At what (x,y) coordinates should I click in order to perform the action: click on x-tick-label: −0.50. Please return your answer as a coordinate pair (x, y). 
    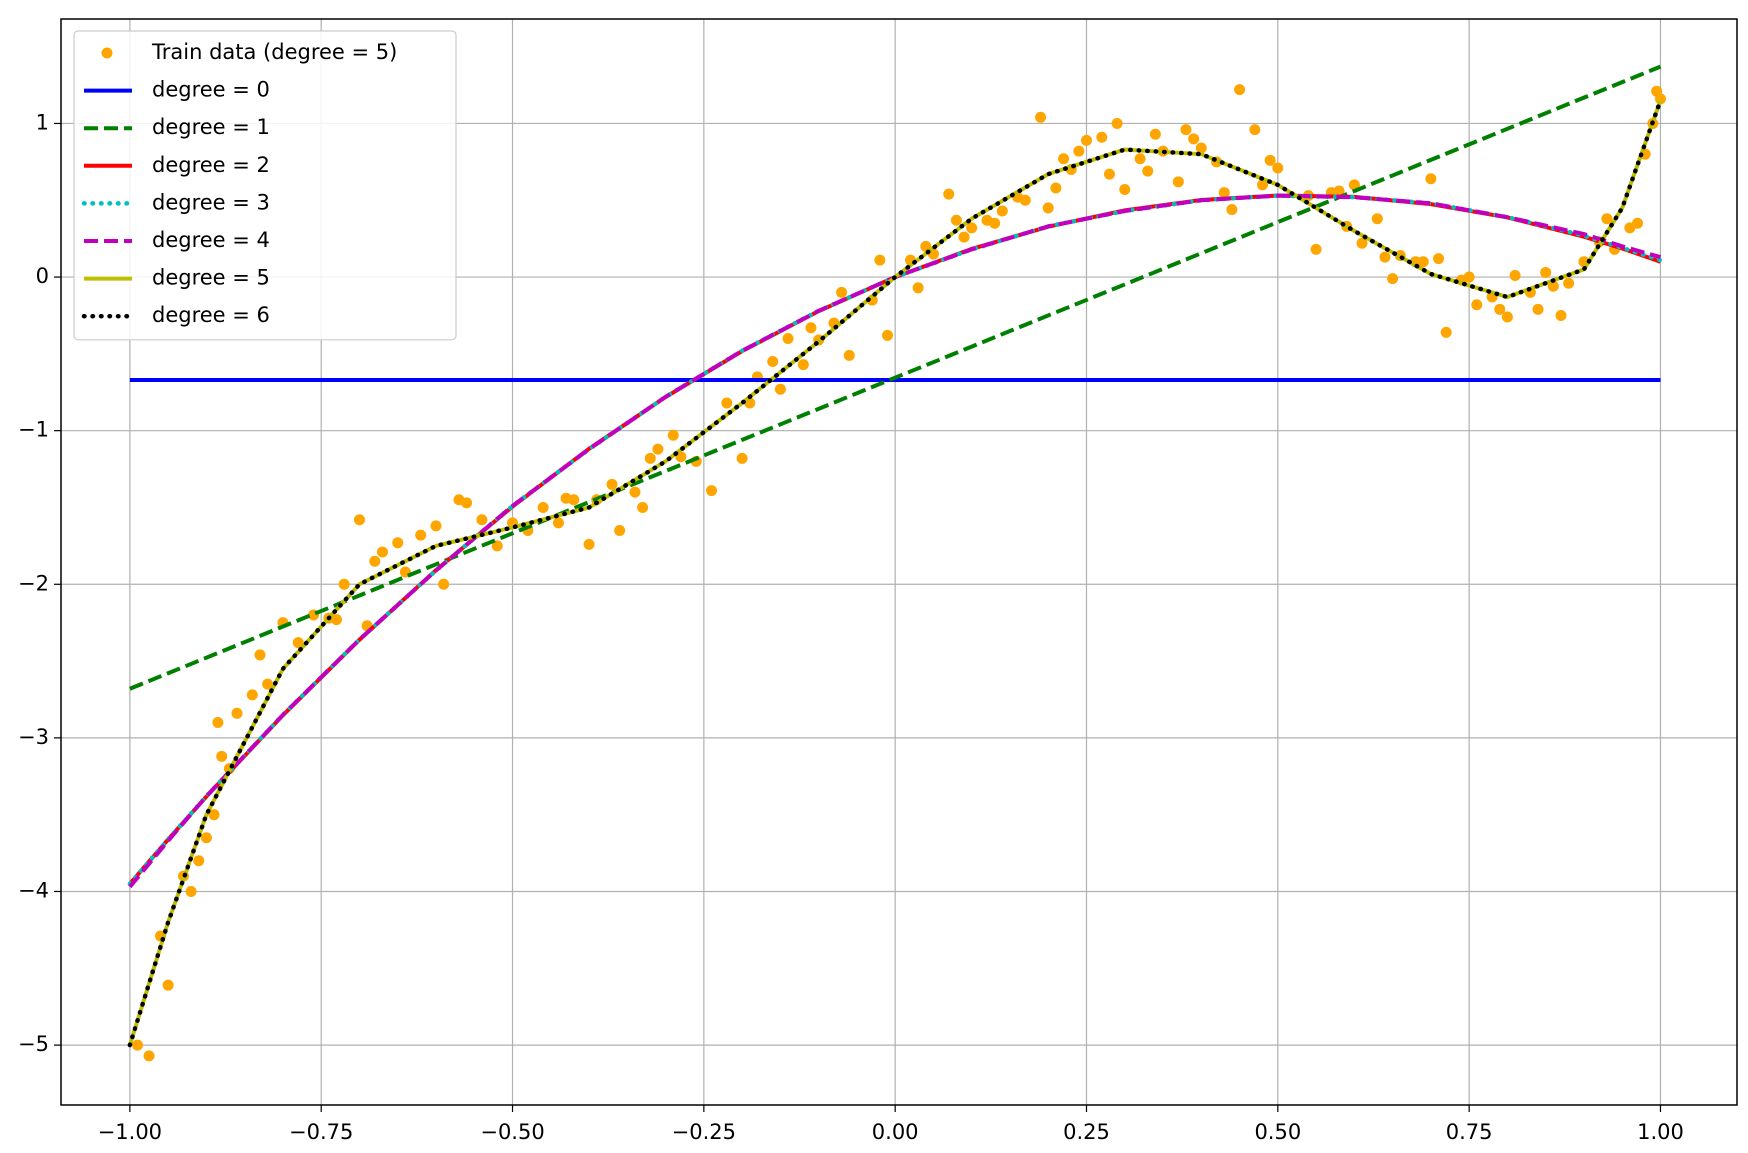
    Looking at the image, I should click on (512, 1132).